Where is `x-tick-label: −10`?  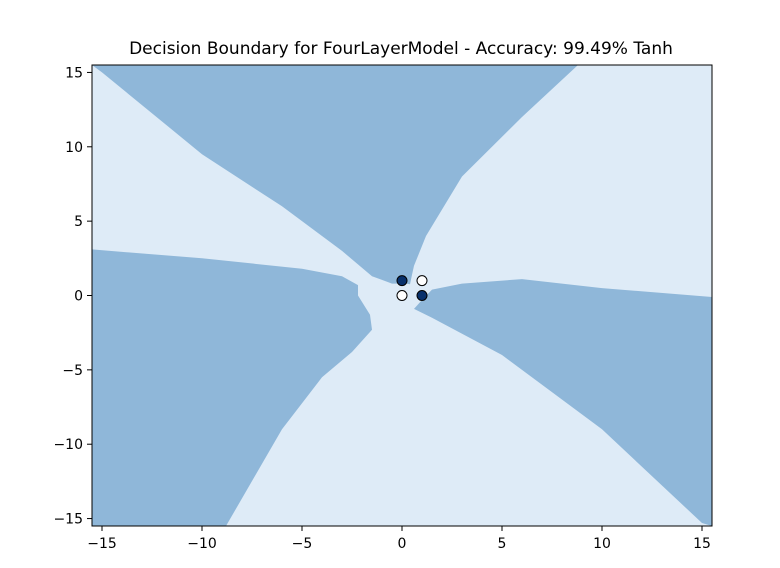
x-tick-label: −10 is located at coordinates (202, 544).